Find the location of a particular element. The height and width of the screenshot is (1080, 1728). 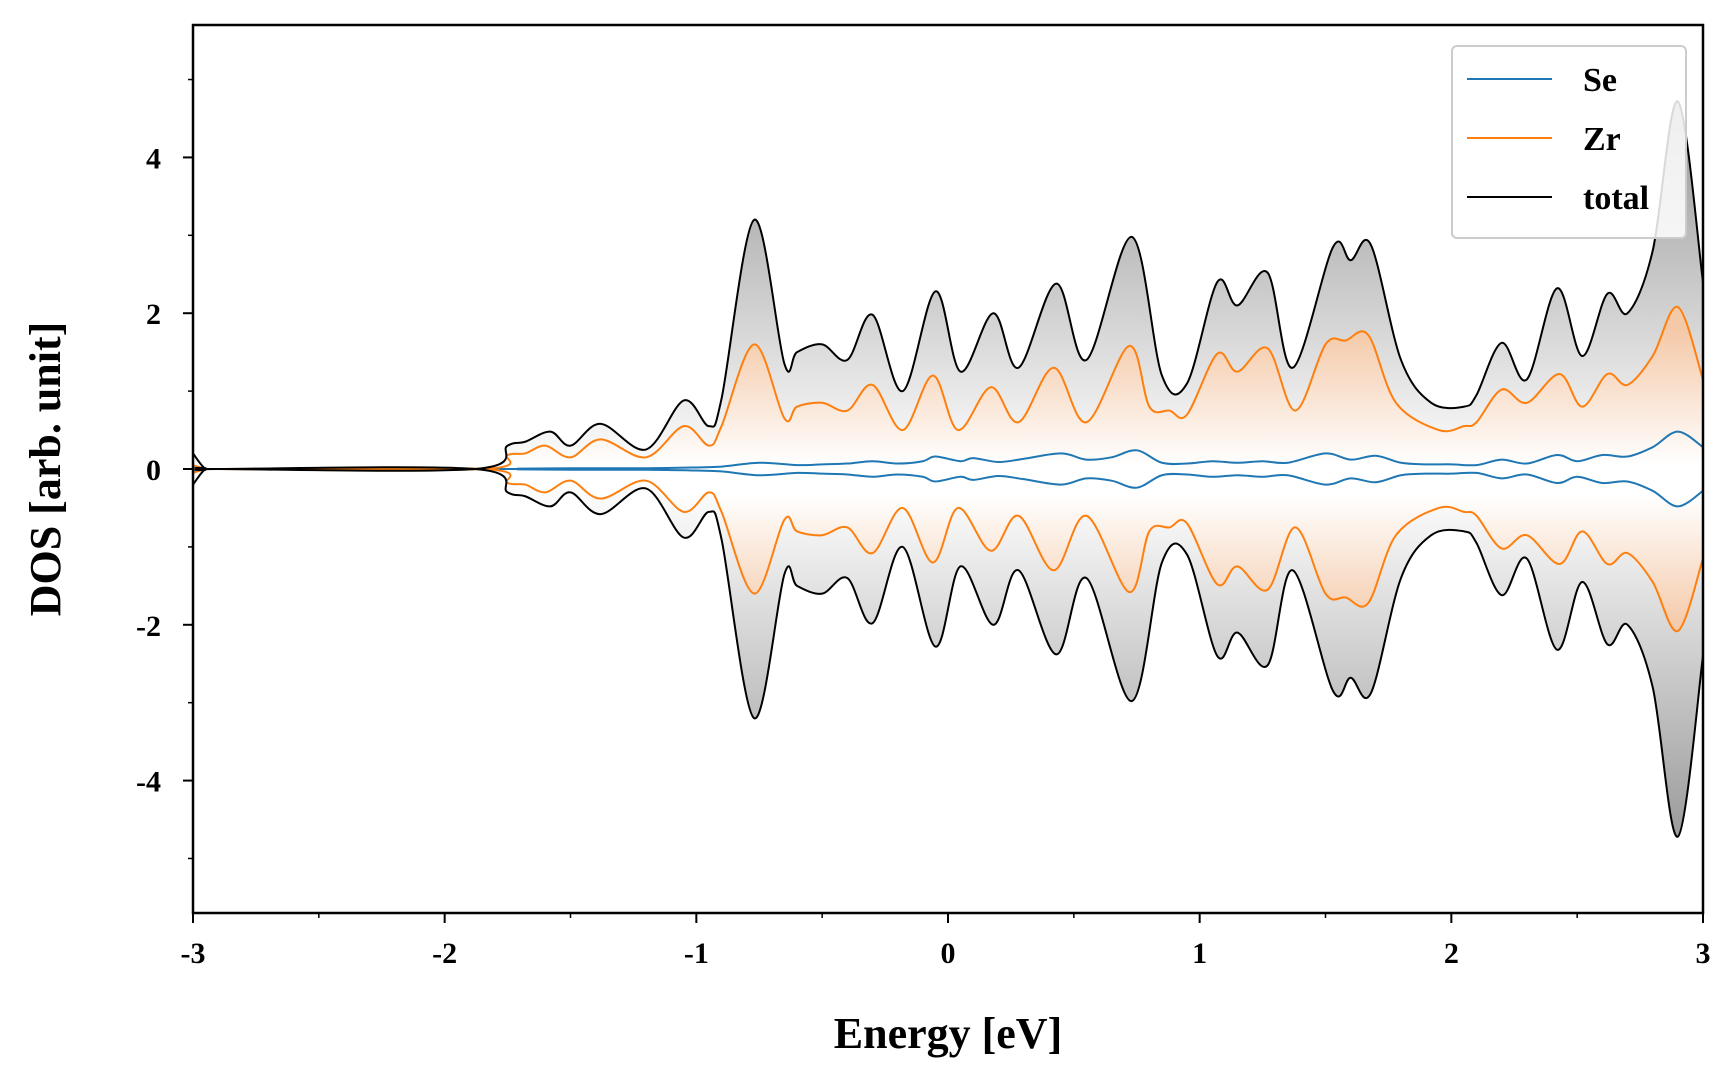

legend-label-se: Se is located at coordinates (1600, 80).